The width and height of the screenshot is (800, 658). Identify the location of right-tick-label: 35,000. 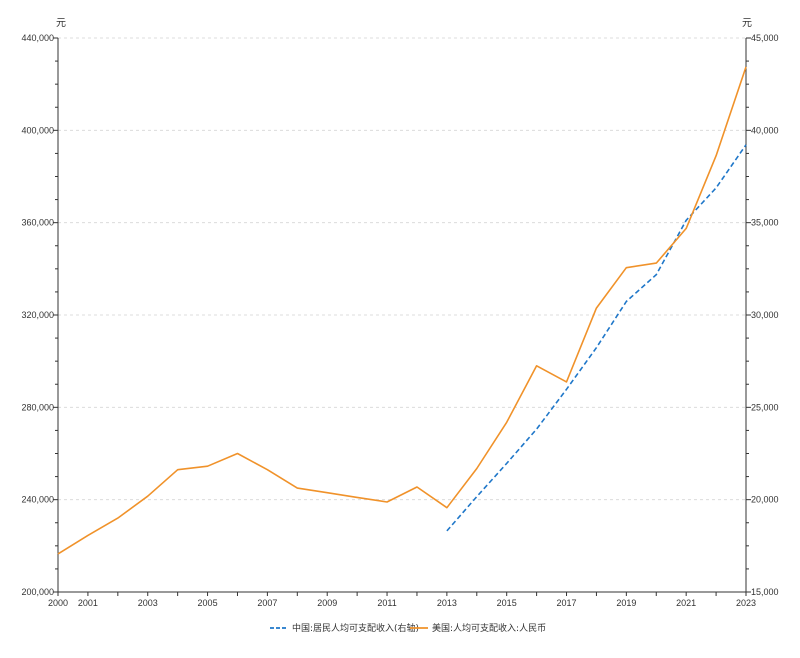
(765, 223).